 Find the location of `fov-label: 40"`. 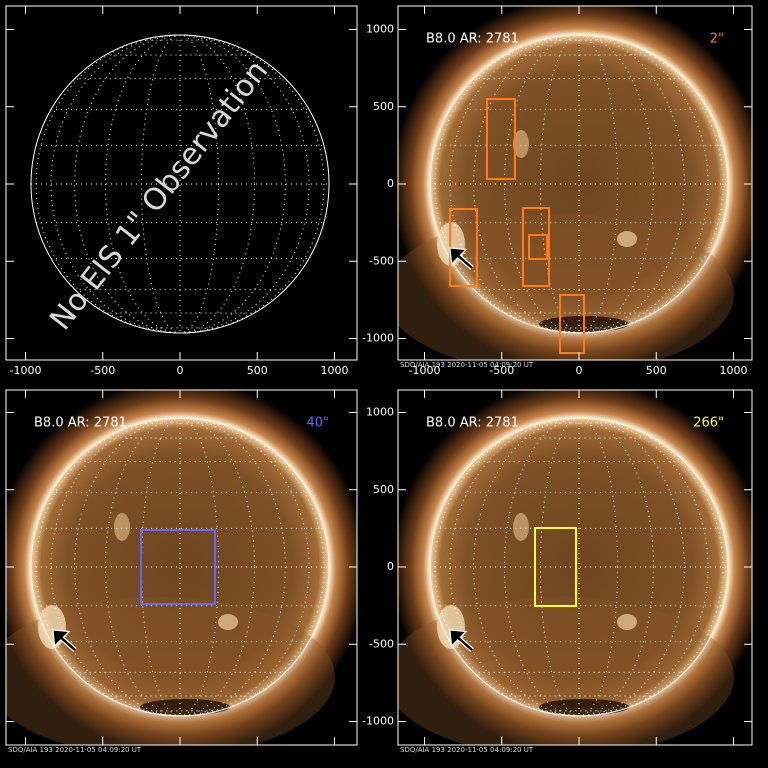

fov-label: 40" is located at coordinates (317, 423).